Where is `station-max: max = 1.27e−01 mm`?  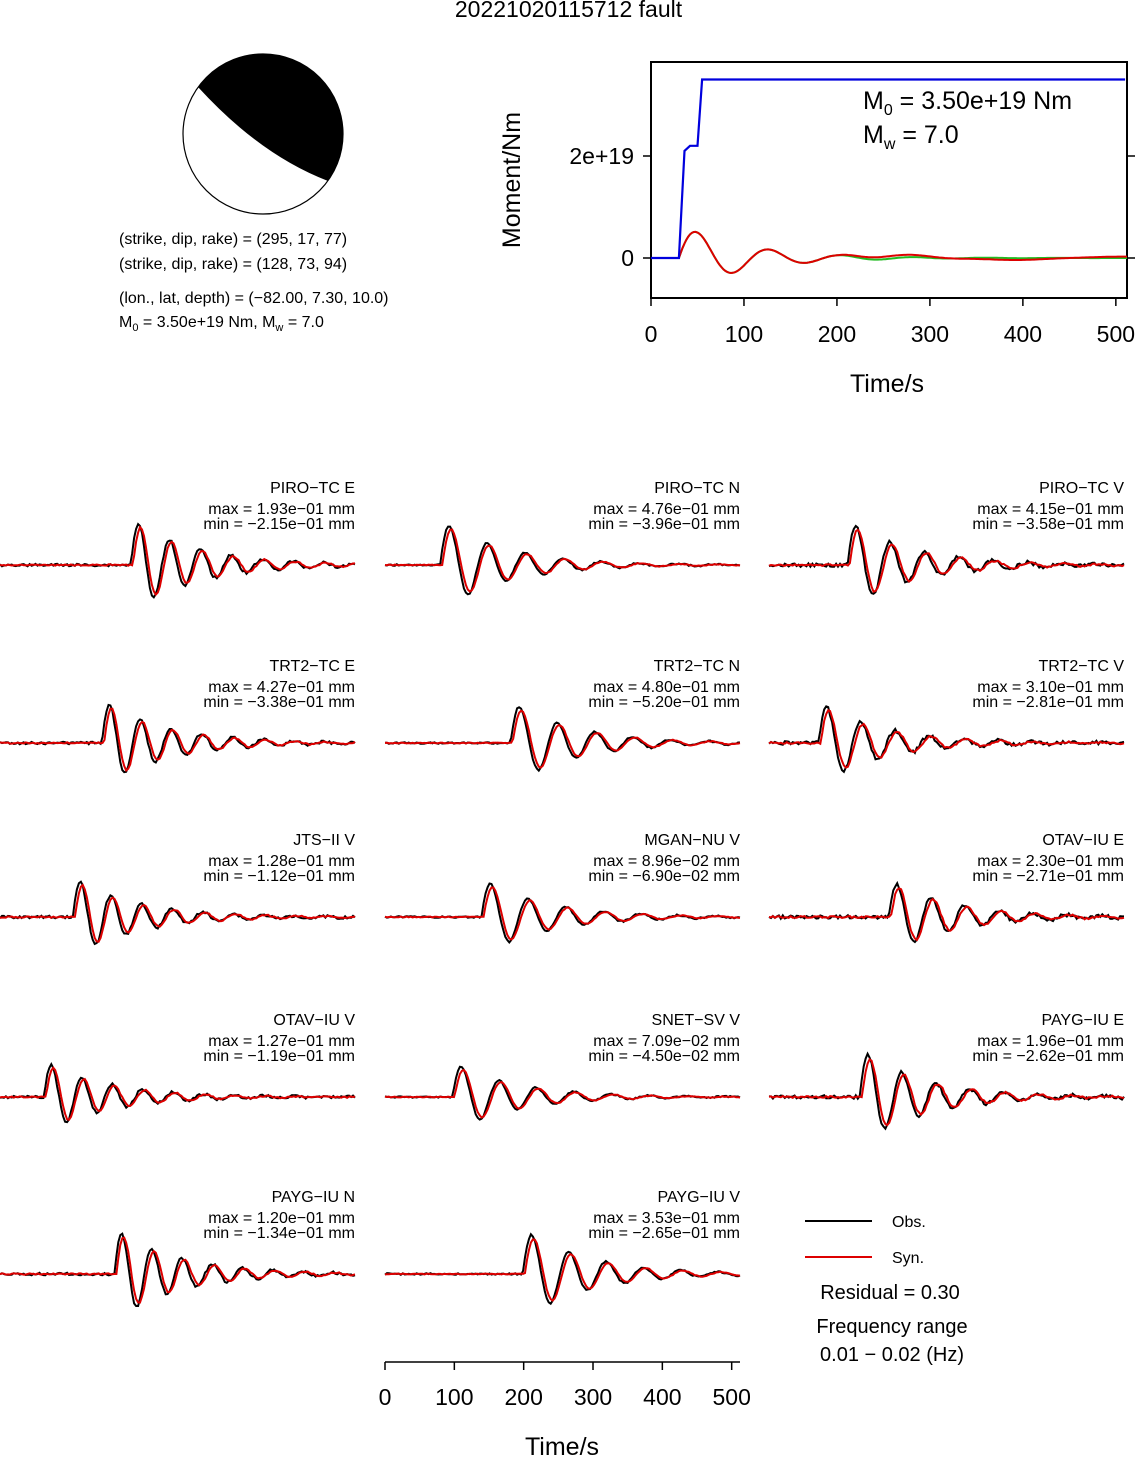 station-max: max = 1.27e−01 mm is located at coordinates (281, 1041).